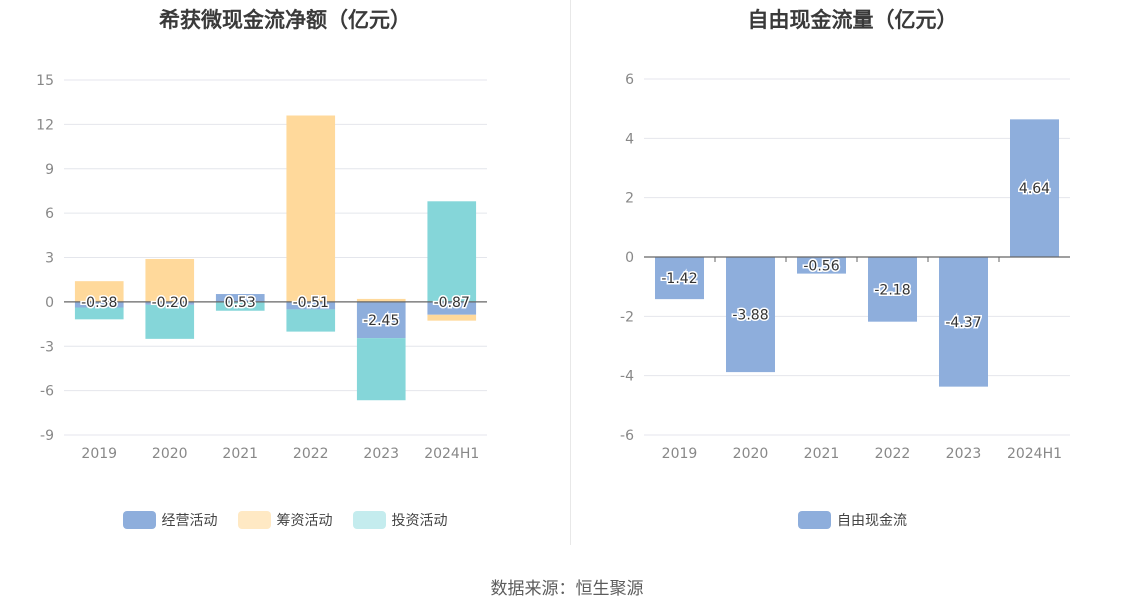 This screenshot has height=612, width=1134. Describe the element at coordinates (629, 139) in the screenshot. I see `y-tick-label: 4` at that location.